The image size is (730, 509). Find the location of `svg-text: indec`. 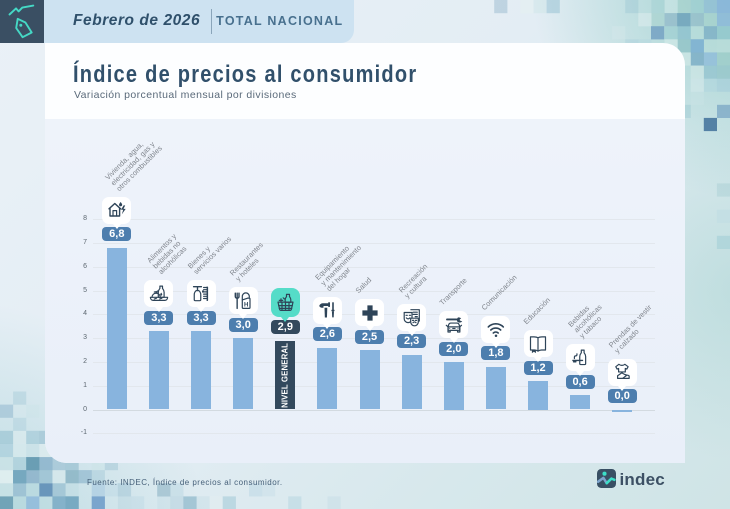

svg-text: indec is located at coordinates (642, 479).